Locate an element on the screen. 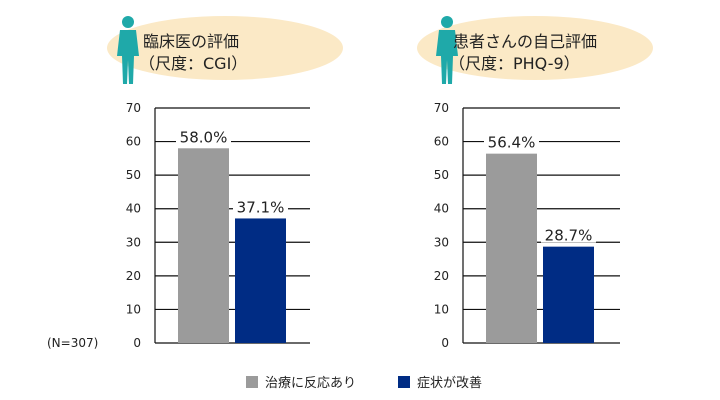 This screenshot has width=720, height=400. legend-item: 症状が改善 is located at coordinates (440, 383).